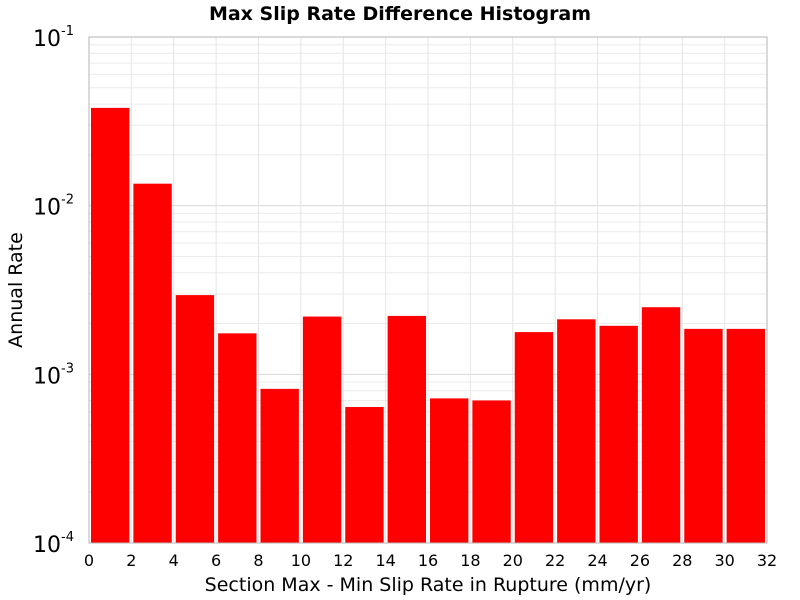  Describe the element at coordinates (385, 560) in the screenshot. I see `x-tick-label: 14` at that location.